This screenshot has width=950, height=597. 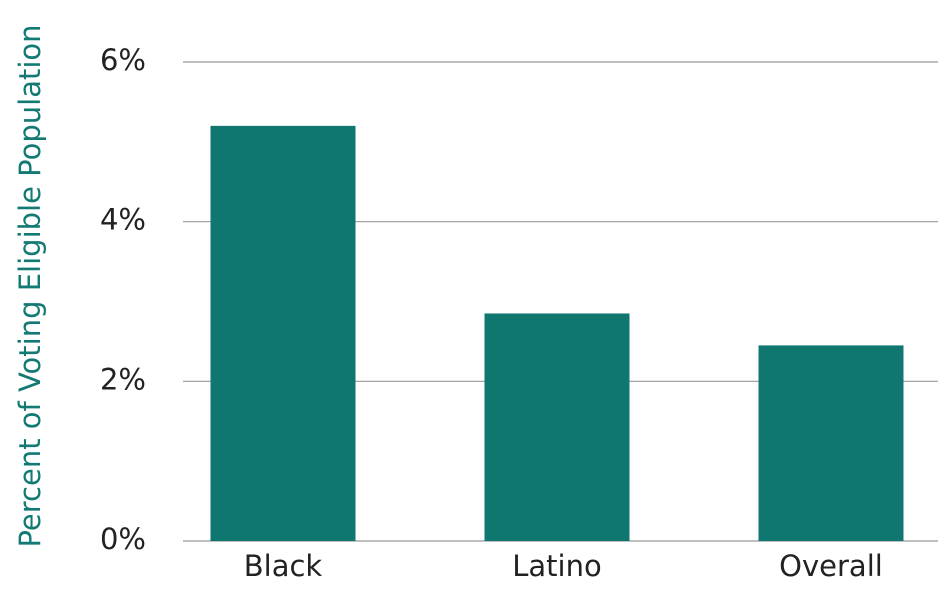 What do you see at coordinates (123, 379) in the screenshot?
I see `y-tick-label: 2%` at bounding box center [123, 379].